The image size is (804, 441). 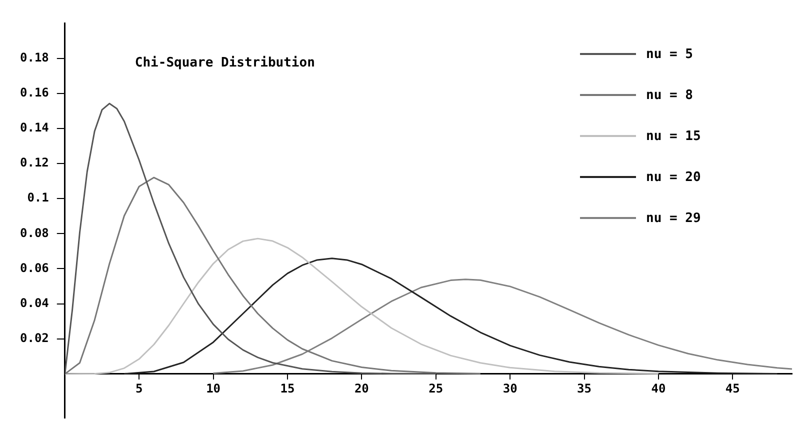 What do you see at coordinates (213, 388) in the screenshot?
I see `x-tick-label: 10` at bounding box center [213, 388].